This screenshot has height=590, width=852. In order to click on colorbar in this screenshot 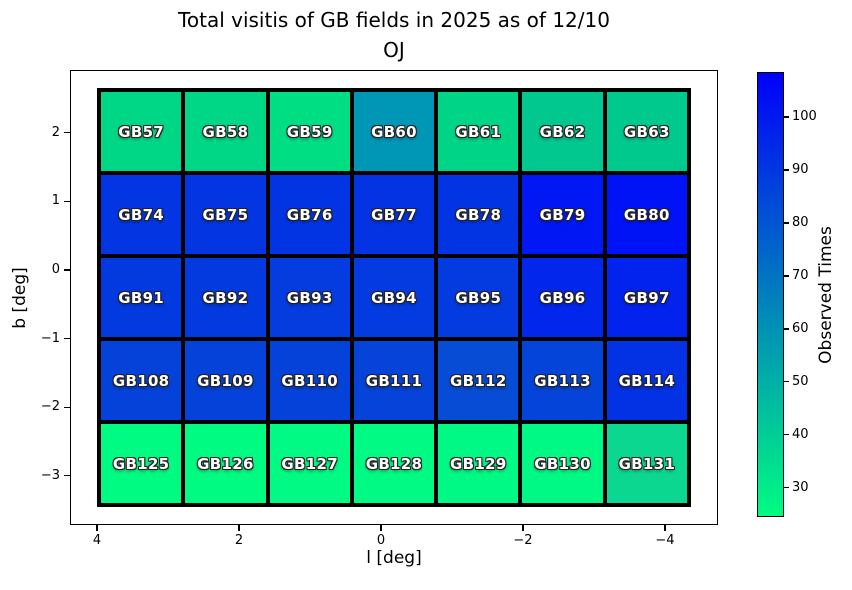, I will do `click(770, 294)`.